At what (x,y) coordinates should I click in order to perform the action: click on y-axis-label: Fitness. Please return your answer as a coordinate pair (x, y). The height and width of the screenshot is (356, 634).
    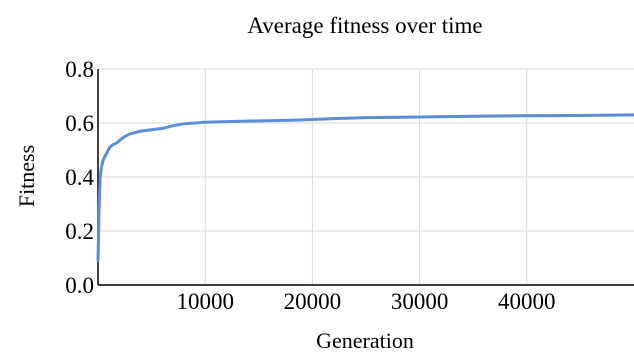
    Looking at the image, I should click on (26, 176).